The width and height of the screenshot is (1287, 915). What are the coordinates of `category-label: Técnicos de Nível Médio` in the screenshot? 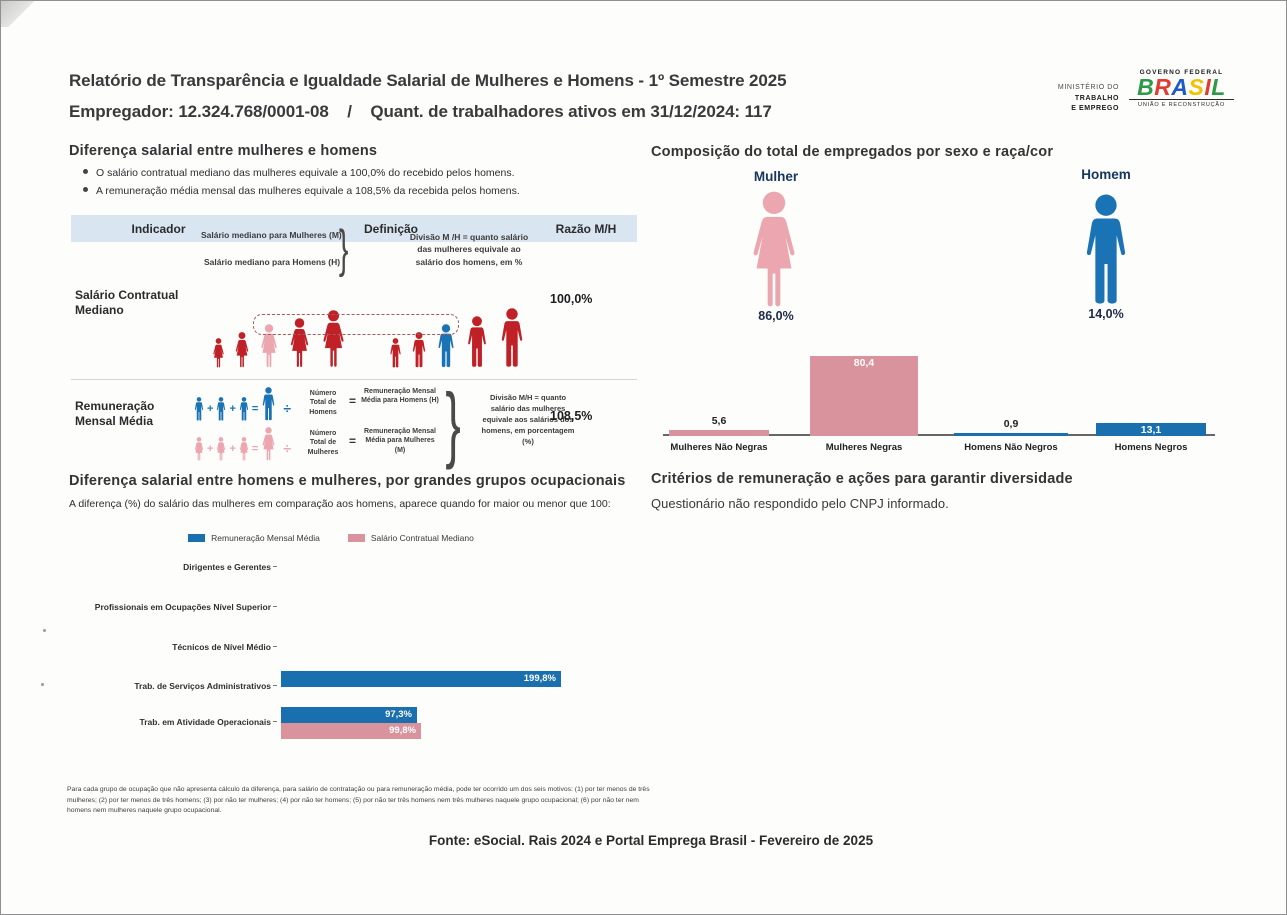 It's located at (173, 647).